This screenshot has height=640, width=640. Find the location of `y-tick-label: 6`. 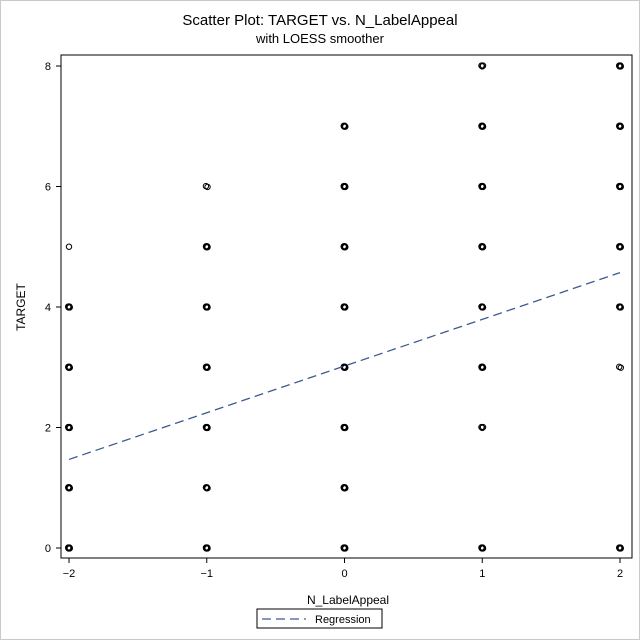

y-tick-label: 6 is located at coordinates (48, 188).